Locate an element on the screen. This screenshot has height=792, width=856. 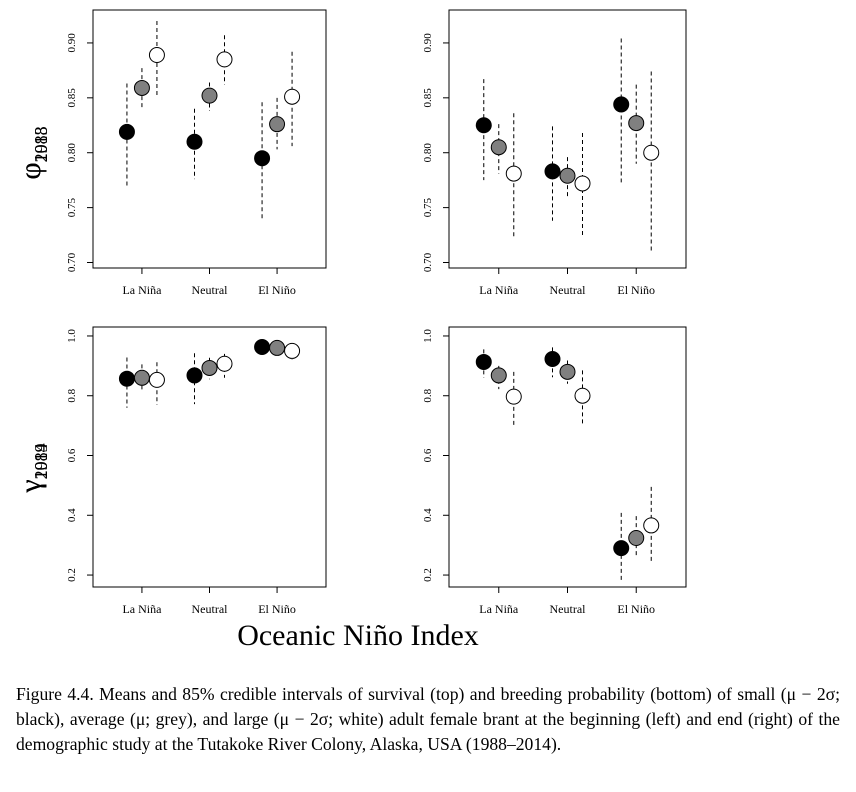
y-axis-label: γ1989 is located at coordinates (32, 468).